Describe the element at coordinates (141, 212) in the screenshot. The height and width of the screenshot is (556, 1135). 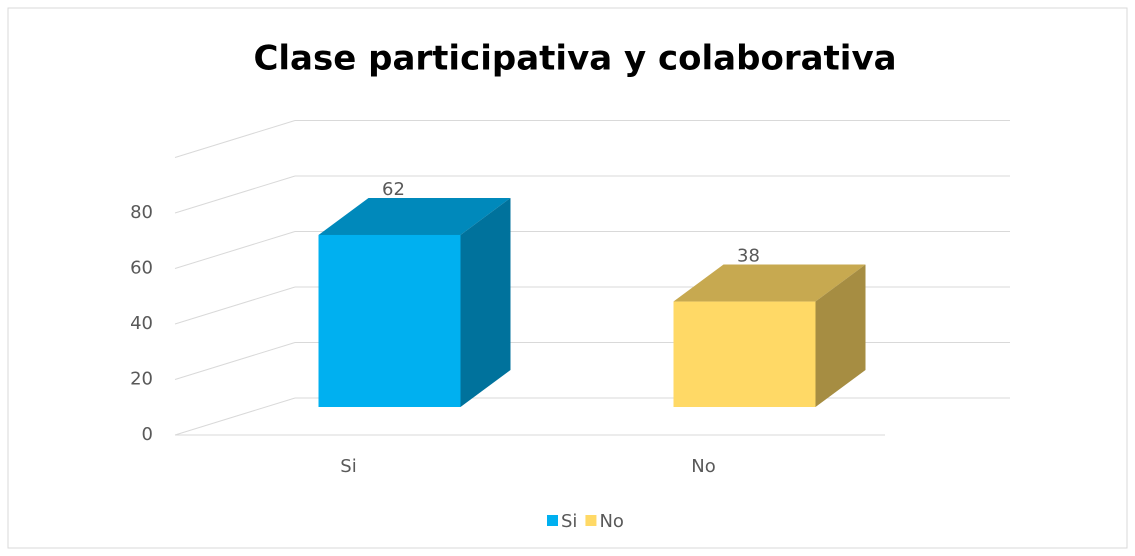
I see `y-tick-label: 80` at that location.